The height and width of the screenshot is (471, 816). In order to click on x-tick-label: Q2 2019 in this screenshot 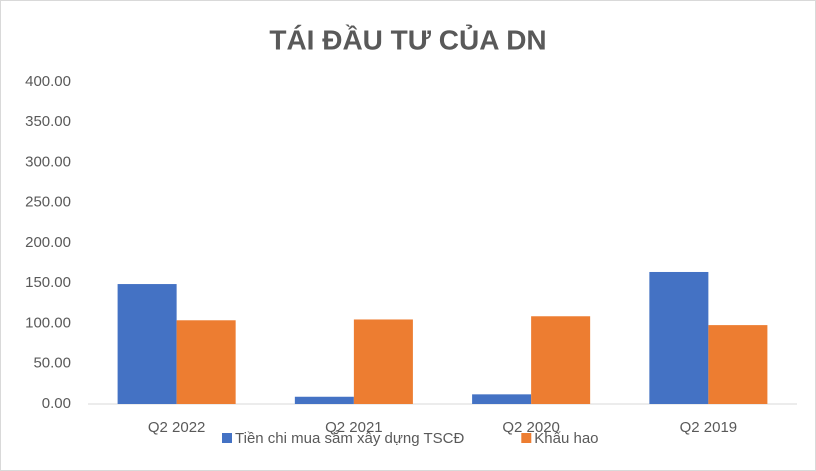, I will do `click(709, 427)`.